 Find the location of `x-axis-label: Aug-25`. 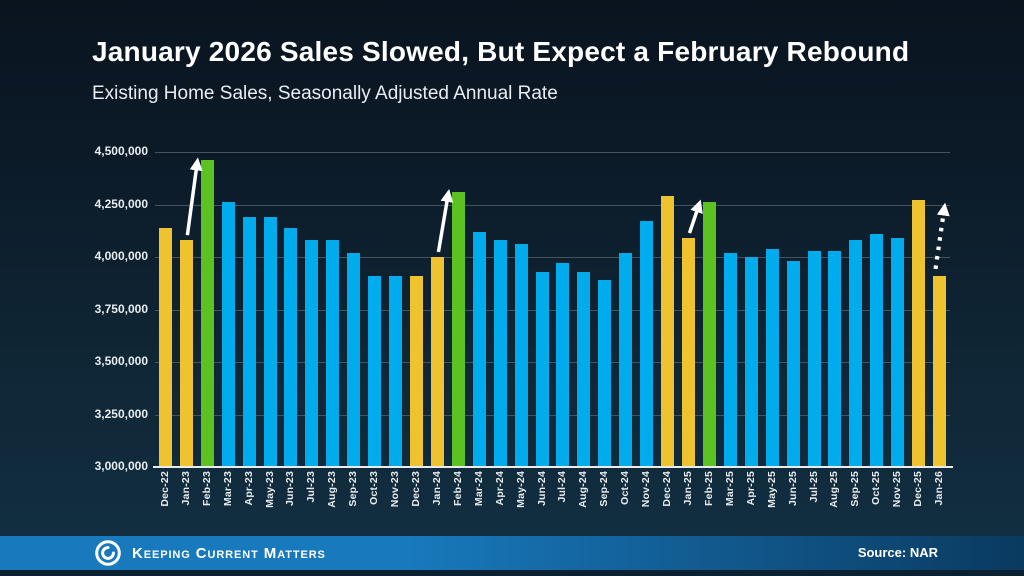

x-axis-label: Aug-25 is located at coordinates (834, 489).